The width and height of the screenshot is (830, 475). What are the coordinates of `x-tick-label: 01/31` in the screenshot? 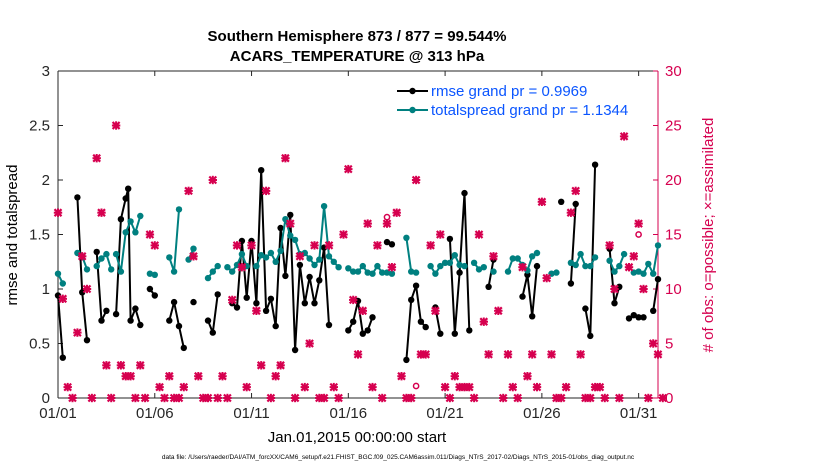 It's located at (639, 413).